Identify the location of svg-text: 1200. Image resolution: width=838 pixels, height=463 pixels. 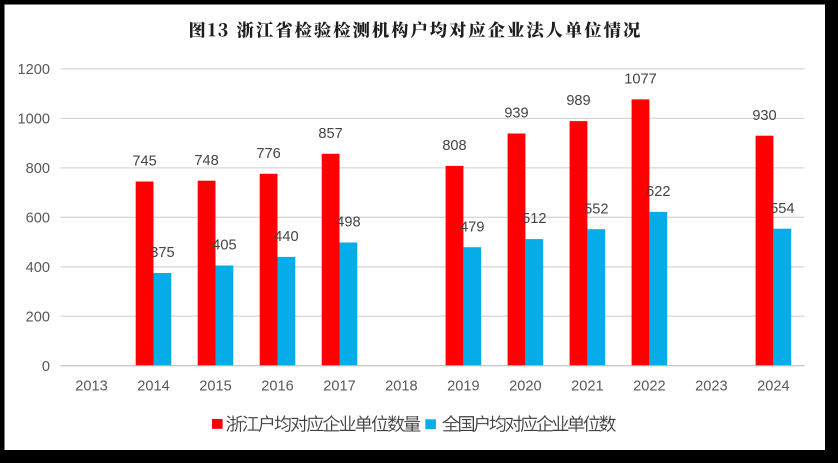
(34, 70).